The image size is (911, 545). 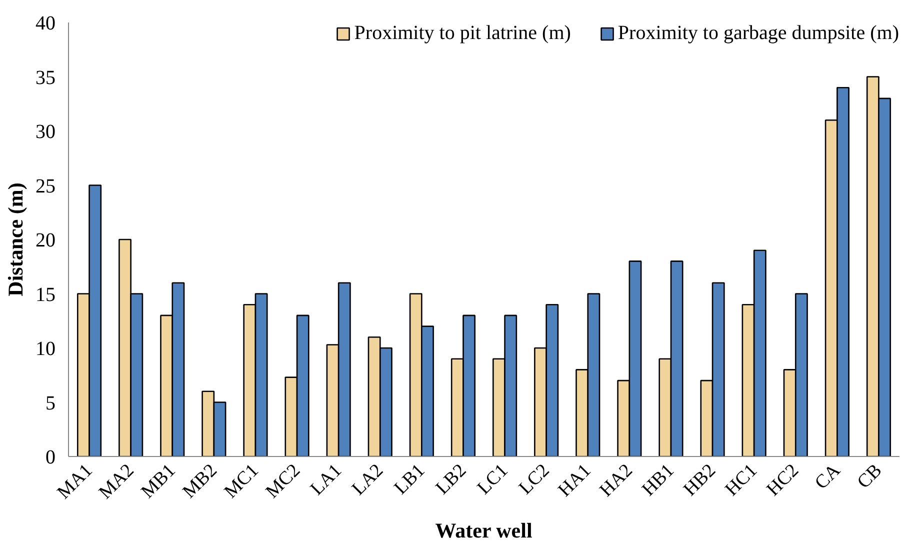 I want to click on x-tick-label: HB2, so click(x=700, y=480).